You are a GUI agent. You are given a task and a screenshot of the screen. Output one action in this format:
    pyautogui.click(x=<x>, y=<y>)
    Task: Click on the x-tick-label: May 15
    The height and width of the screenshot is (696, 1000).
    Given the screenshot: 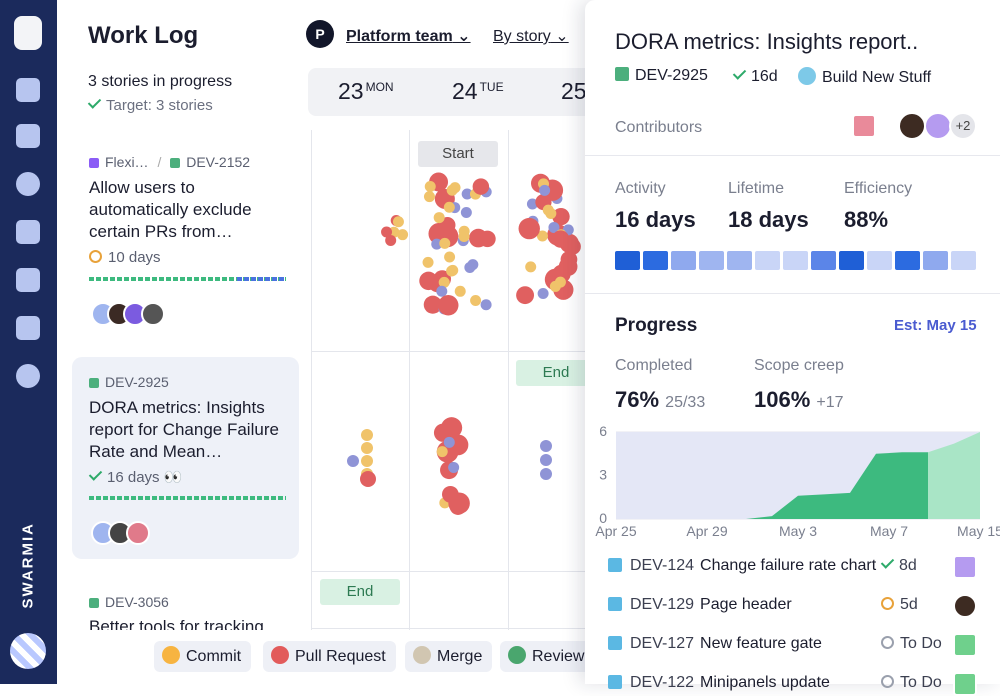 What is the action you would take?
    pyautogui.click(x=978, y=531)
    